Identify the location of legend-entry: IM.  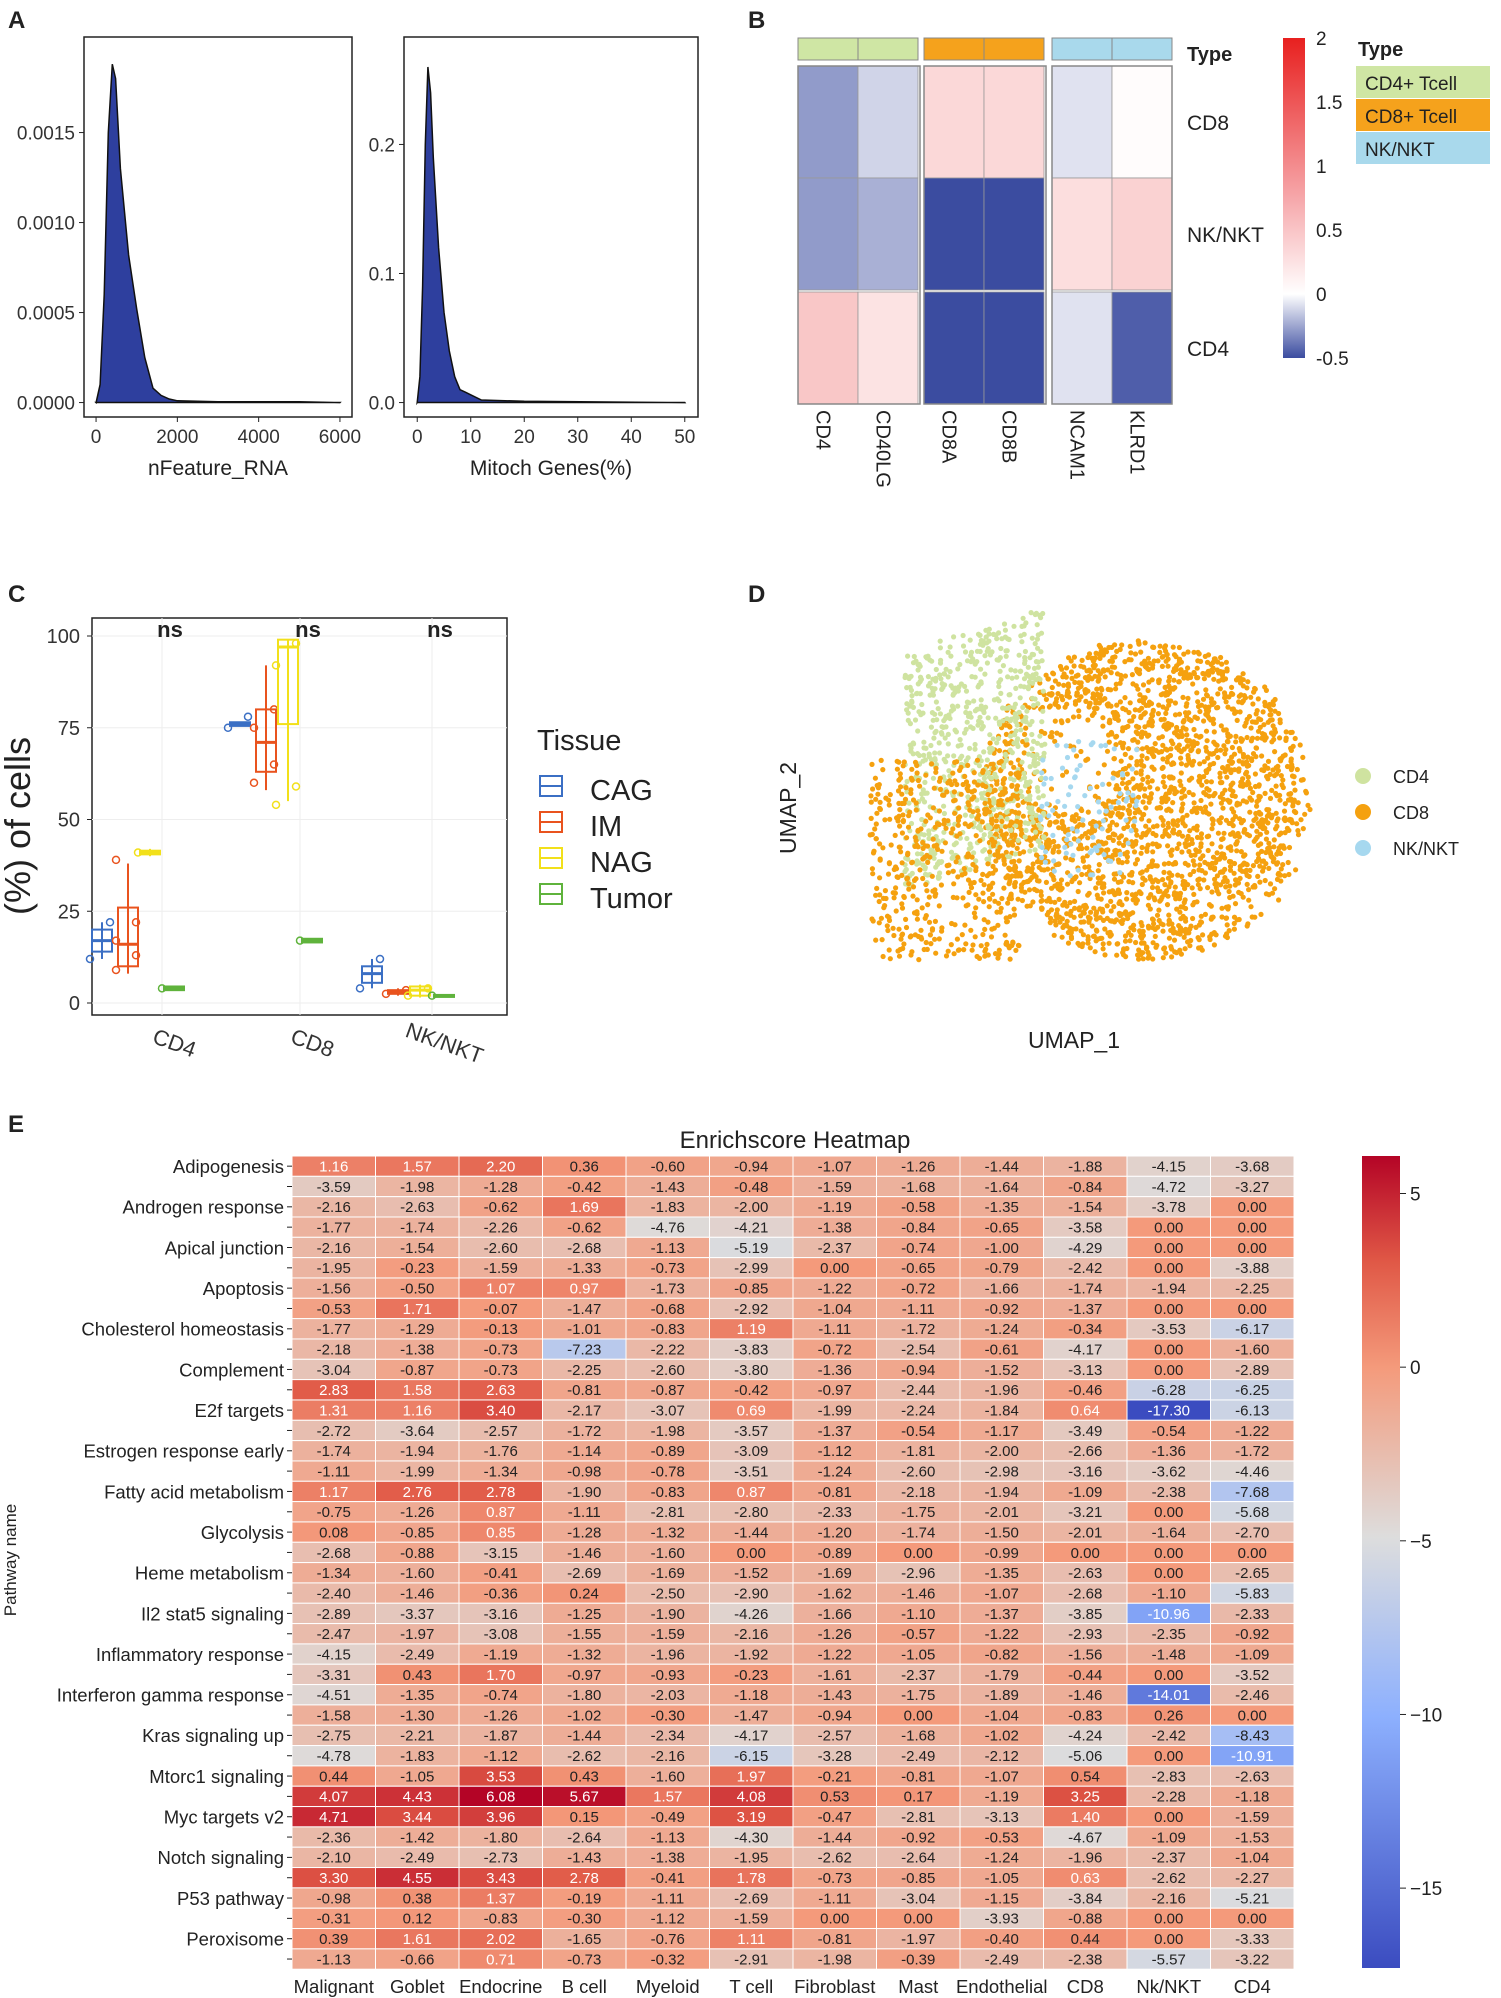
(606, 827).